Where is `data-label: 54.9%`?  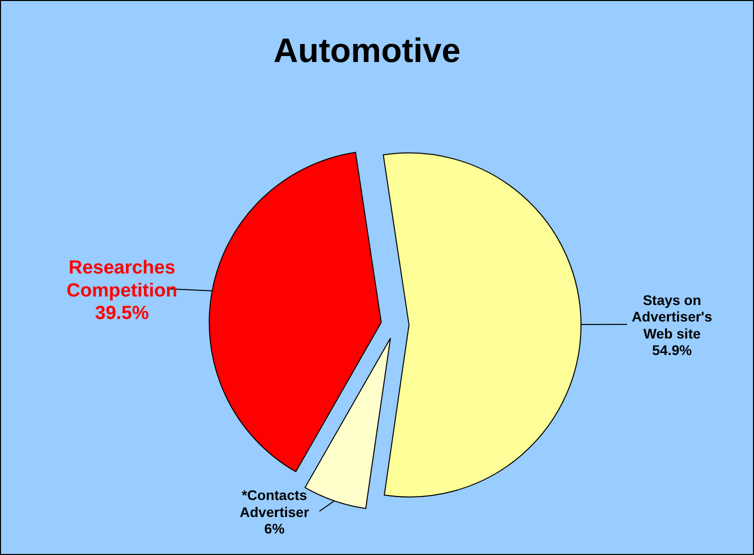 data-label: 54.9% is located at coordinates (672, 350).